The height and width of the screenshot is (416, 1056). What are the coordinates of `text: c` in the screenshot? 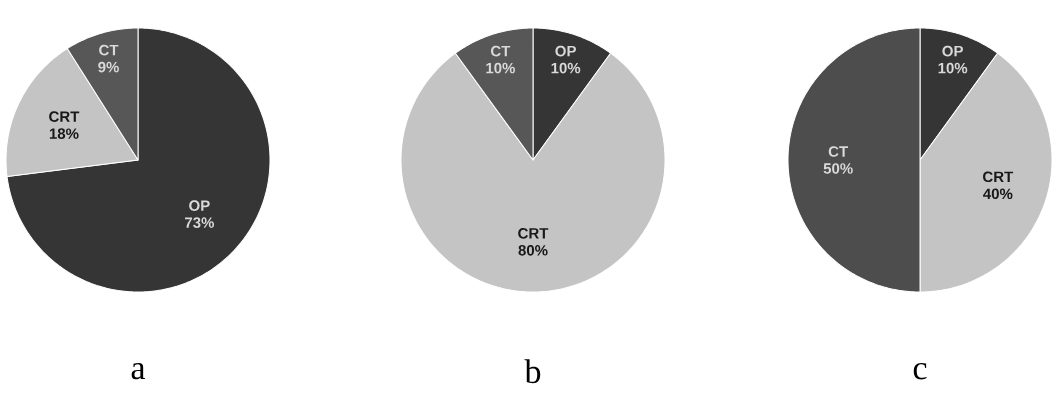 It's located at (920, 371).